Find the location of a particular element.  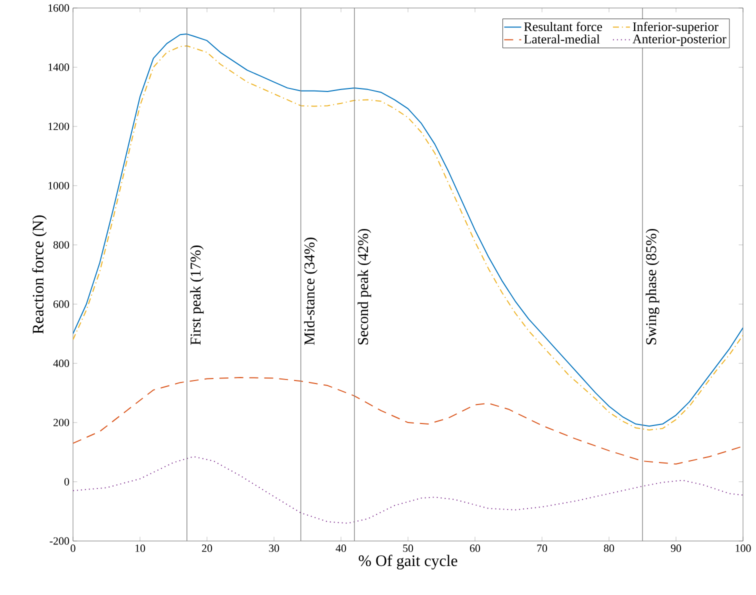

x-tick-label: 60 is located at coordinates (475, 548).